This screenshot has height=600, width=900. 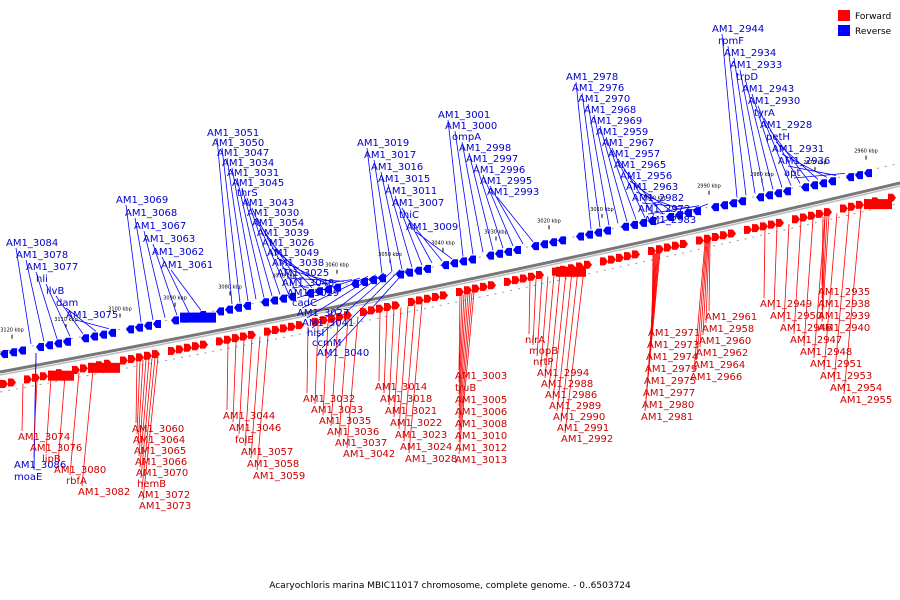 What do you see at coordinates (55, 291) in the screenshot?
I see `gene-label-reverse: ilvB` at bounding box center [55, 291].